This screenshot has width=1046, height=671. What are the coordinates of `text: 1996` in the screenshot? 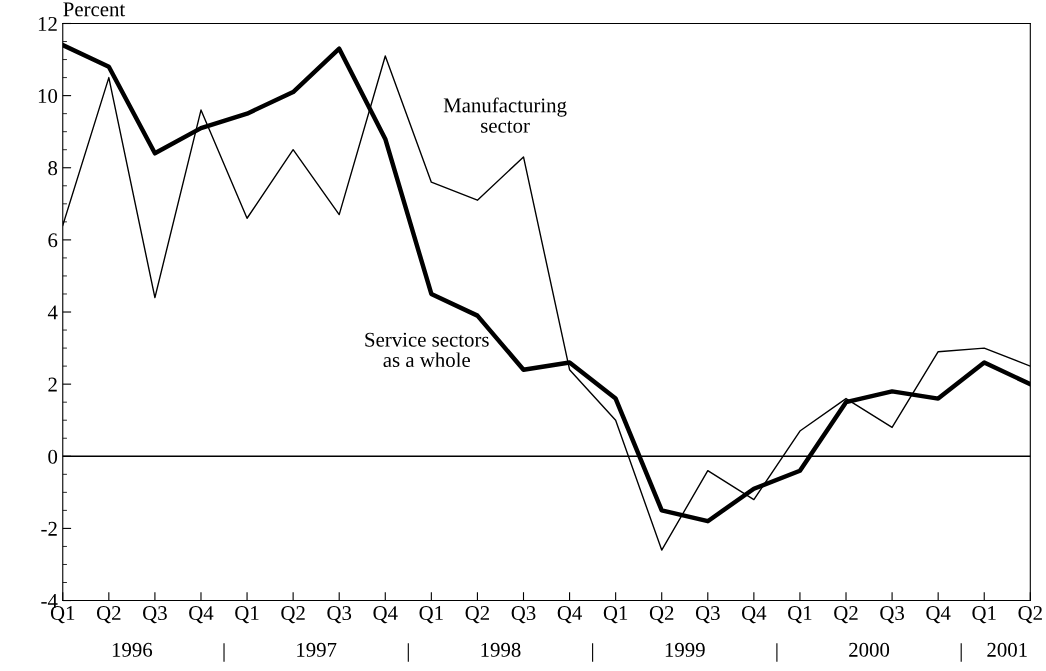 It's located at (132, 649).